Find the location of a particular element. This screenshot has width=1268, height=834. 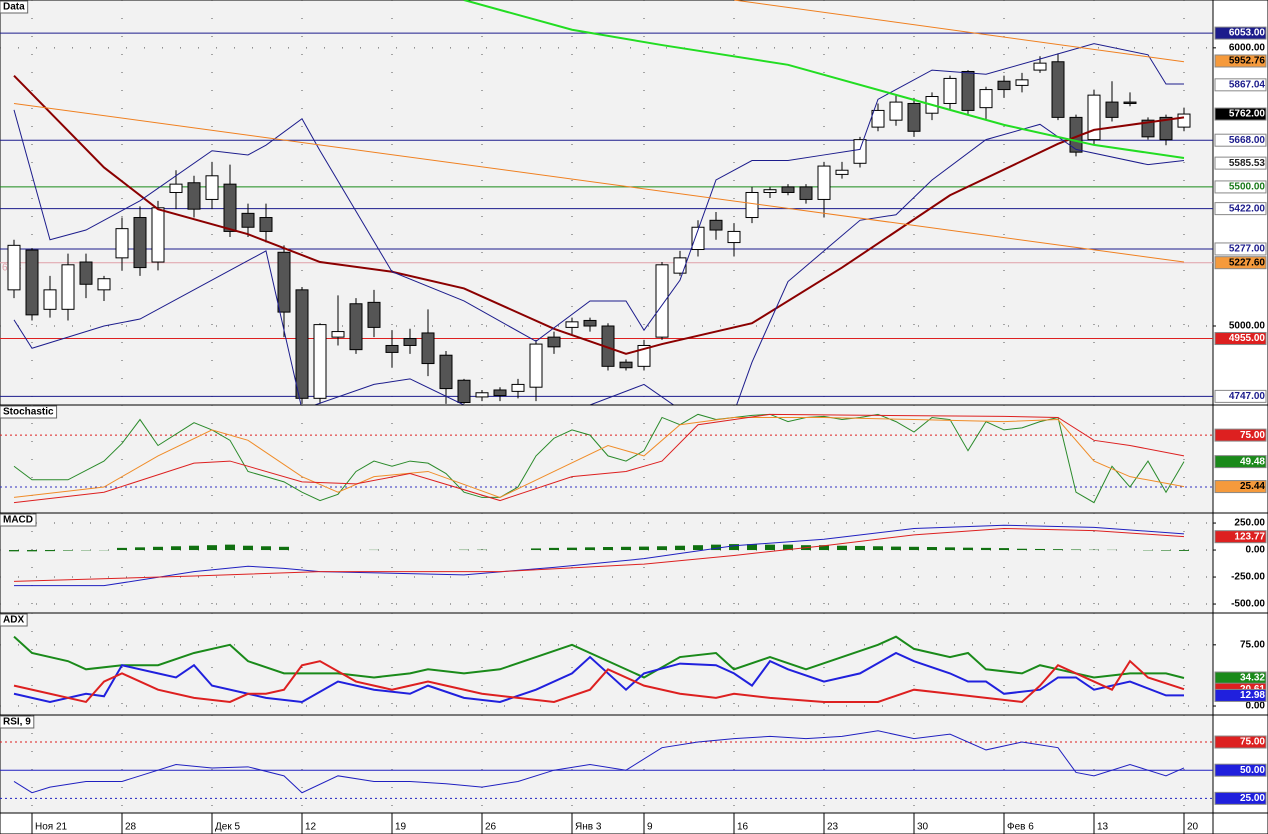

y-tick-label: 0.00 is located at coordinates (1256, 550).